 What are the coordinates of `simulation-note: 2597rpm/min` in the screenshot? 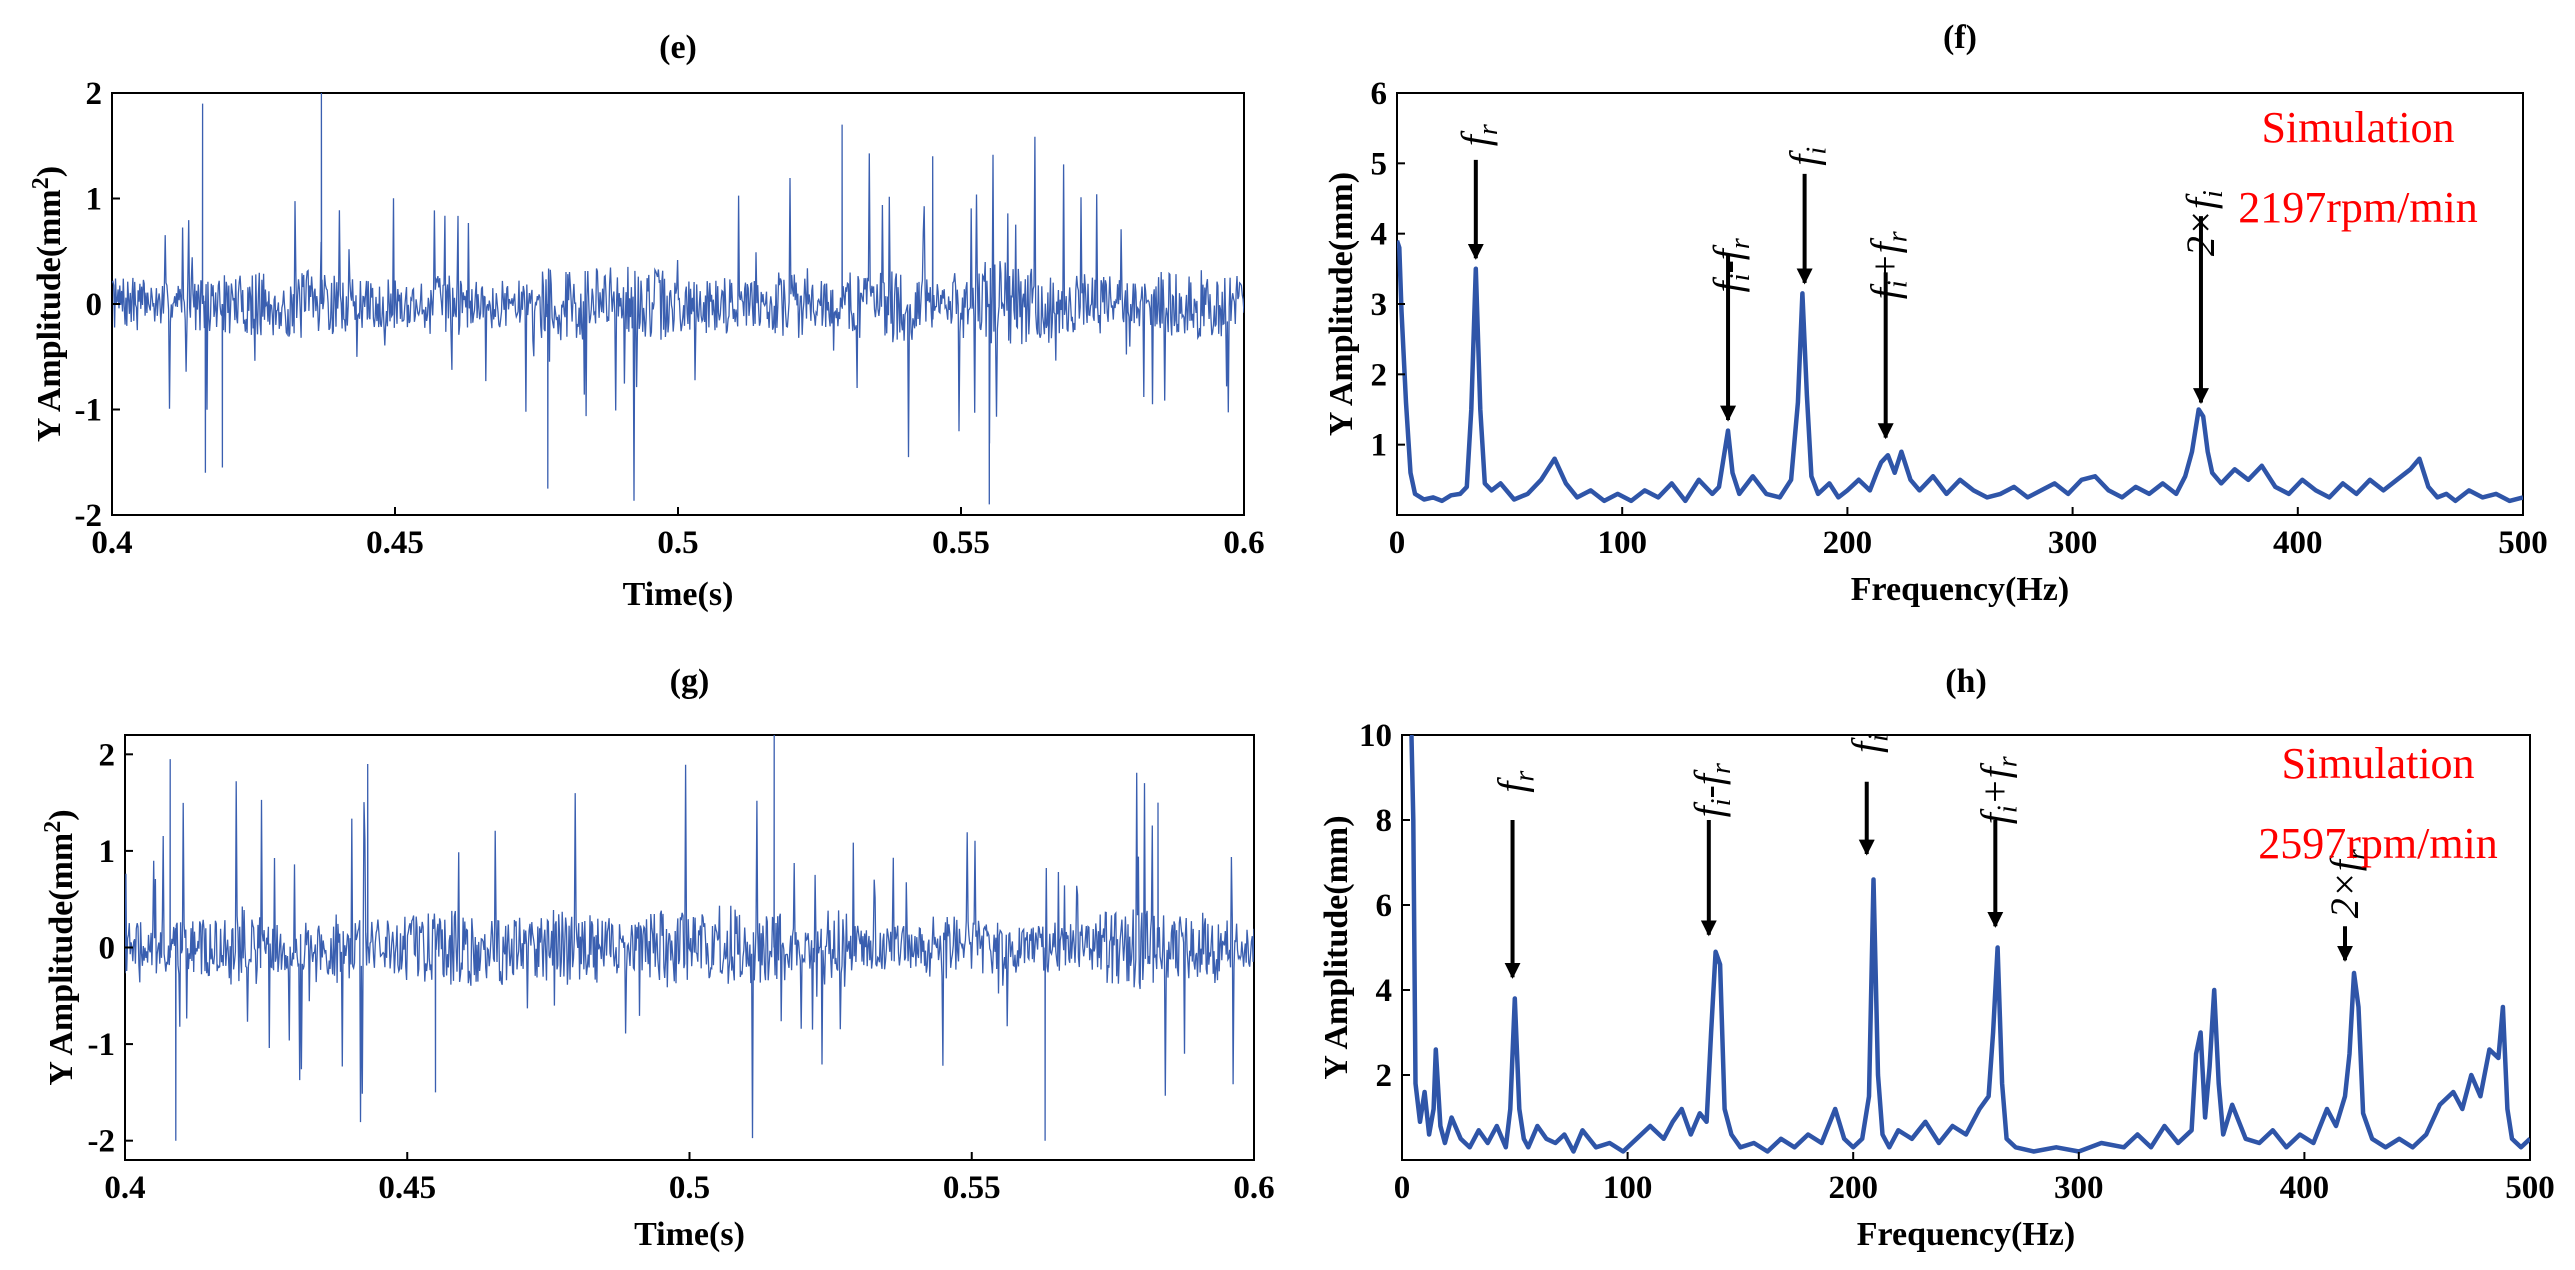 It's located at (2378, 843).